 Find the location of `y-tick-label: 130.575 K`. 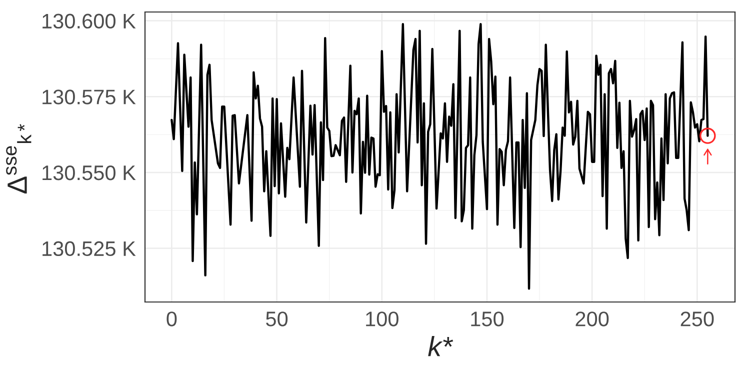

y-tick-label: 130.575 K is located at coordinates (89, 97).